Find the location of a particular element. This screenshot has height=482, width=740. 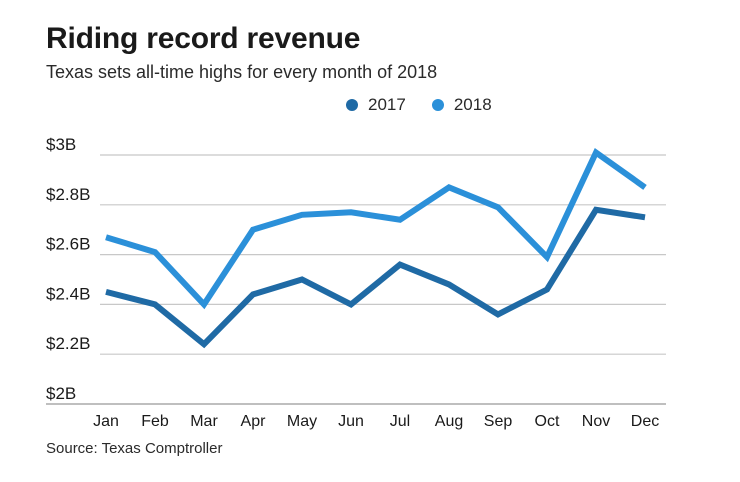

x-tick-label: Jul is located at coordinates (400, 421).